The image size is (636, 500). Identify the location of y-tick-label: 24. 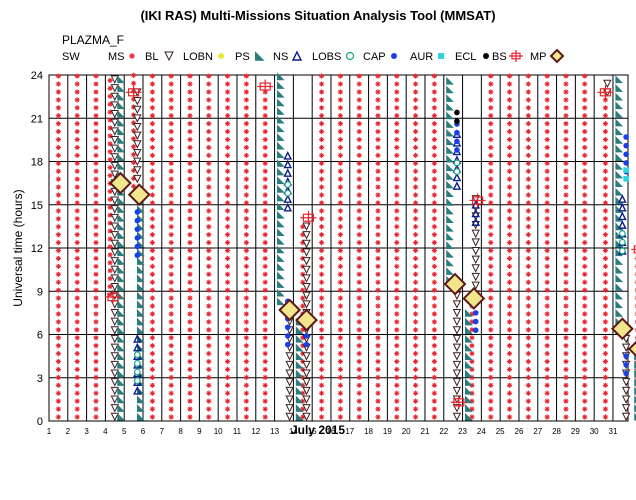
(37, 76).